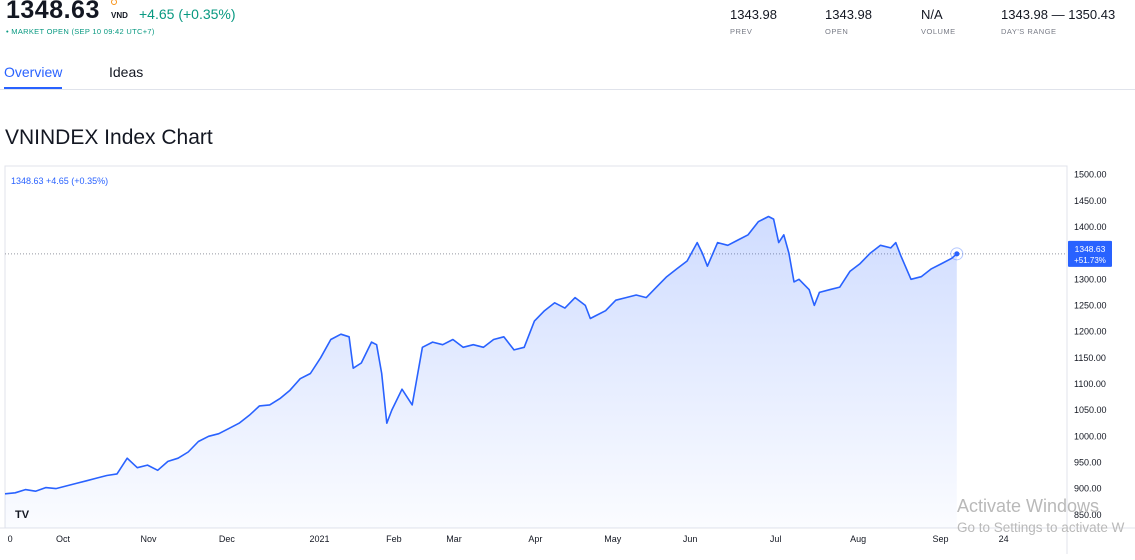 This screenshot has height=560, width=1135. I want to click on chart-legend: 1348.63 +4.65 (+0.35%), so click(59, 181).